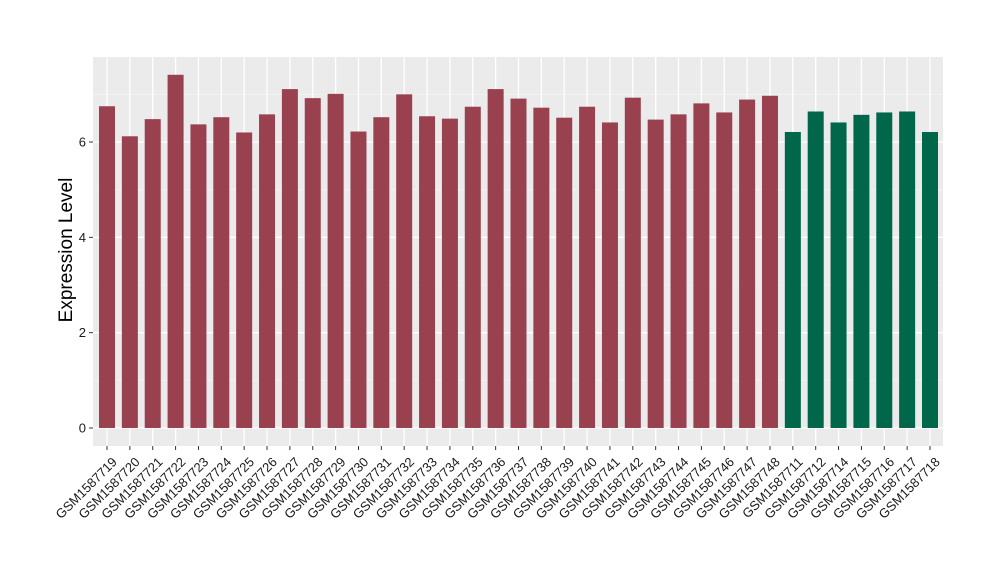 The height and width of the screenshot is (580, 1000). Describe the element at coordinates (107, 267) in the screenshot. I see `bar-GSM1587719` at that location.